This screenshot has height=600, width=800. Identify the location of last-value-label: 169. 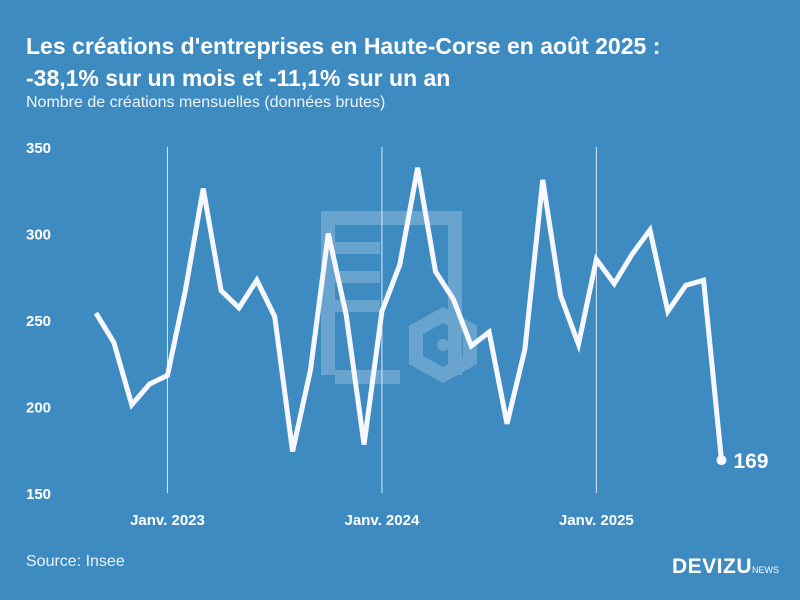
(750, 461).